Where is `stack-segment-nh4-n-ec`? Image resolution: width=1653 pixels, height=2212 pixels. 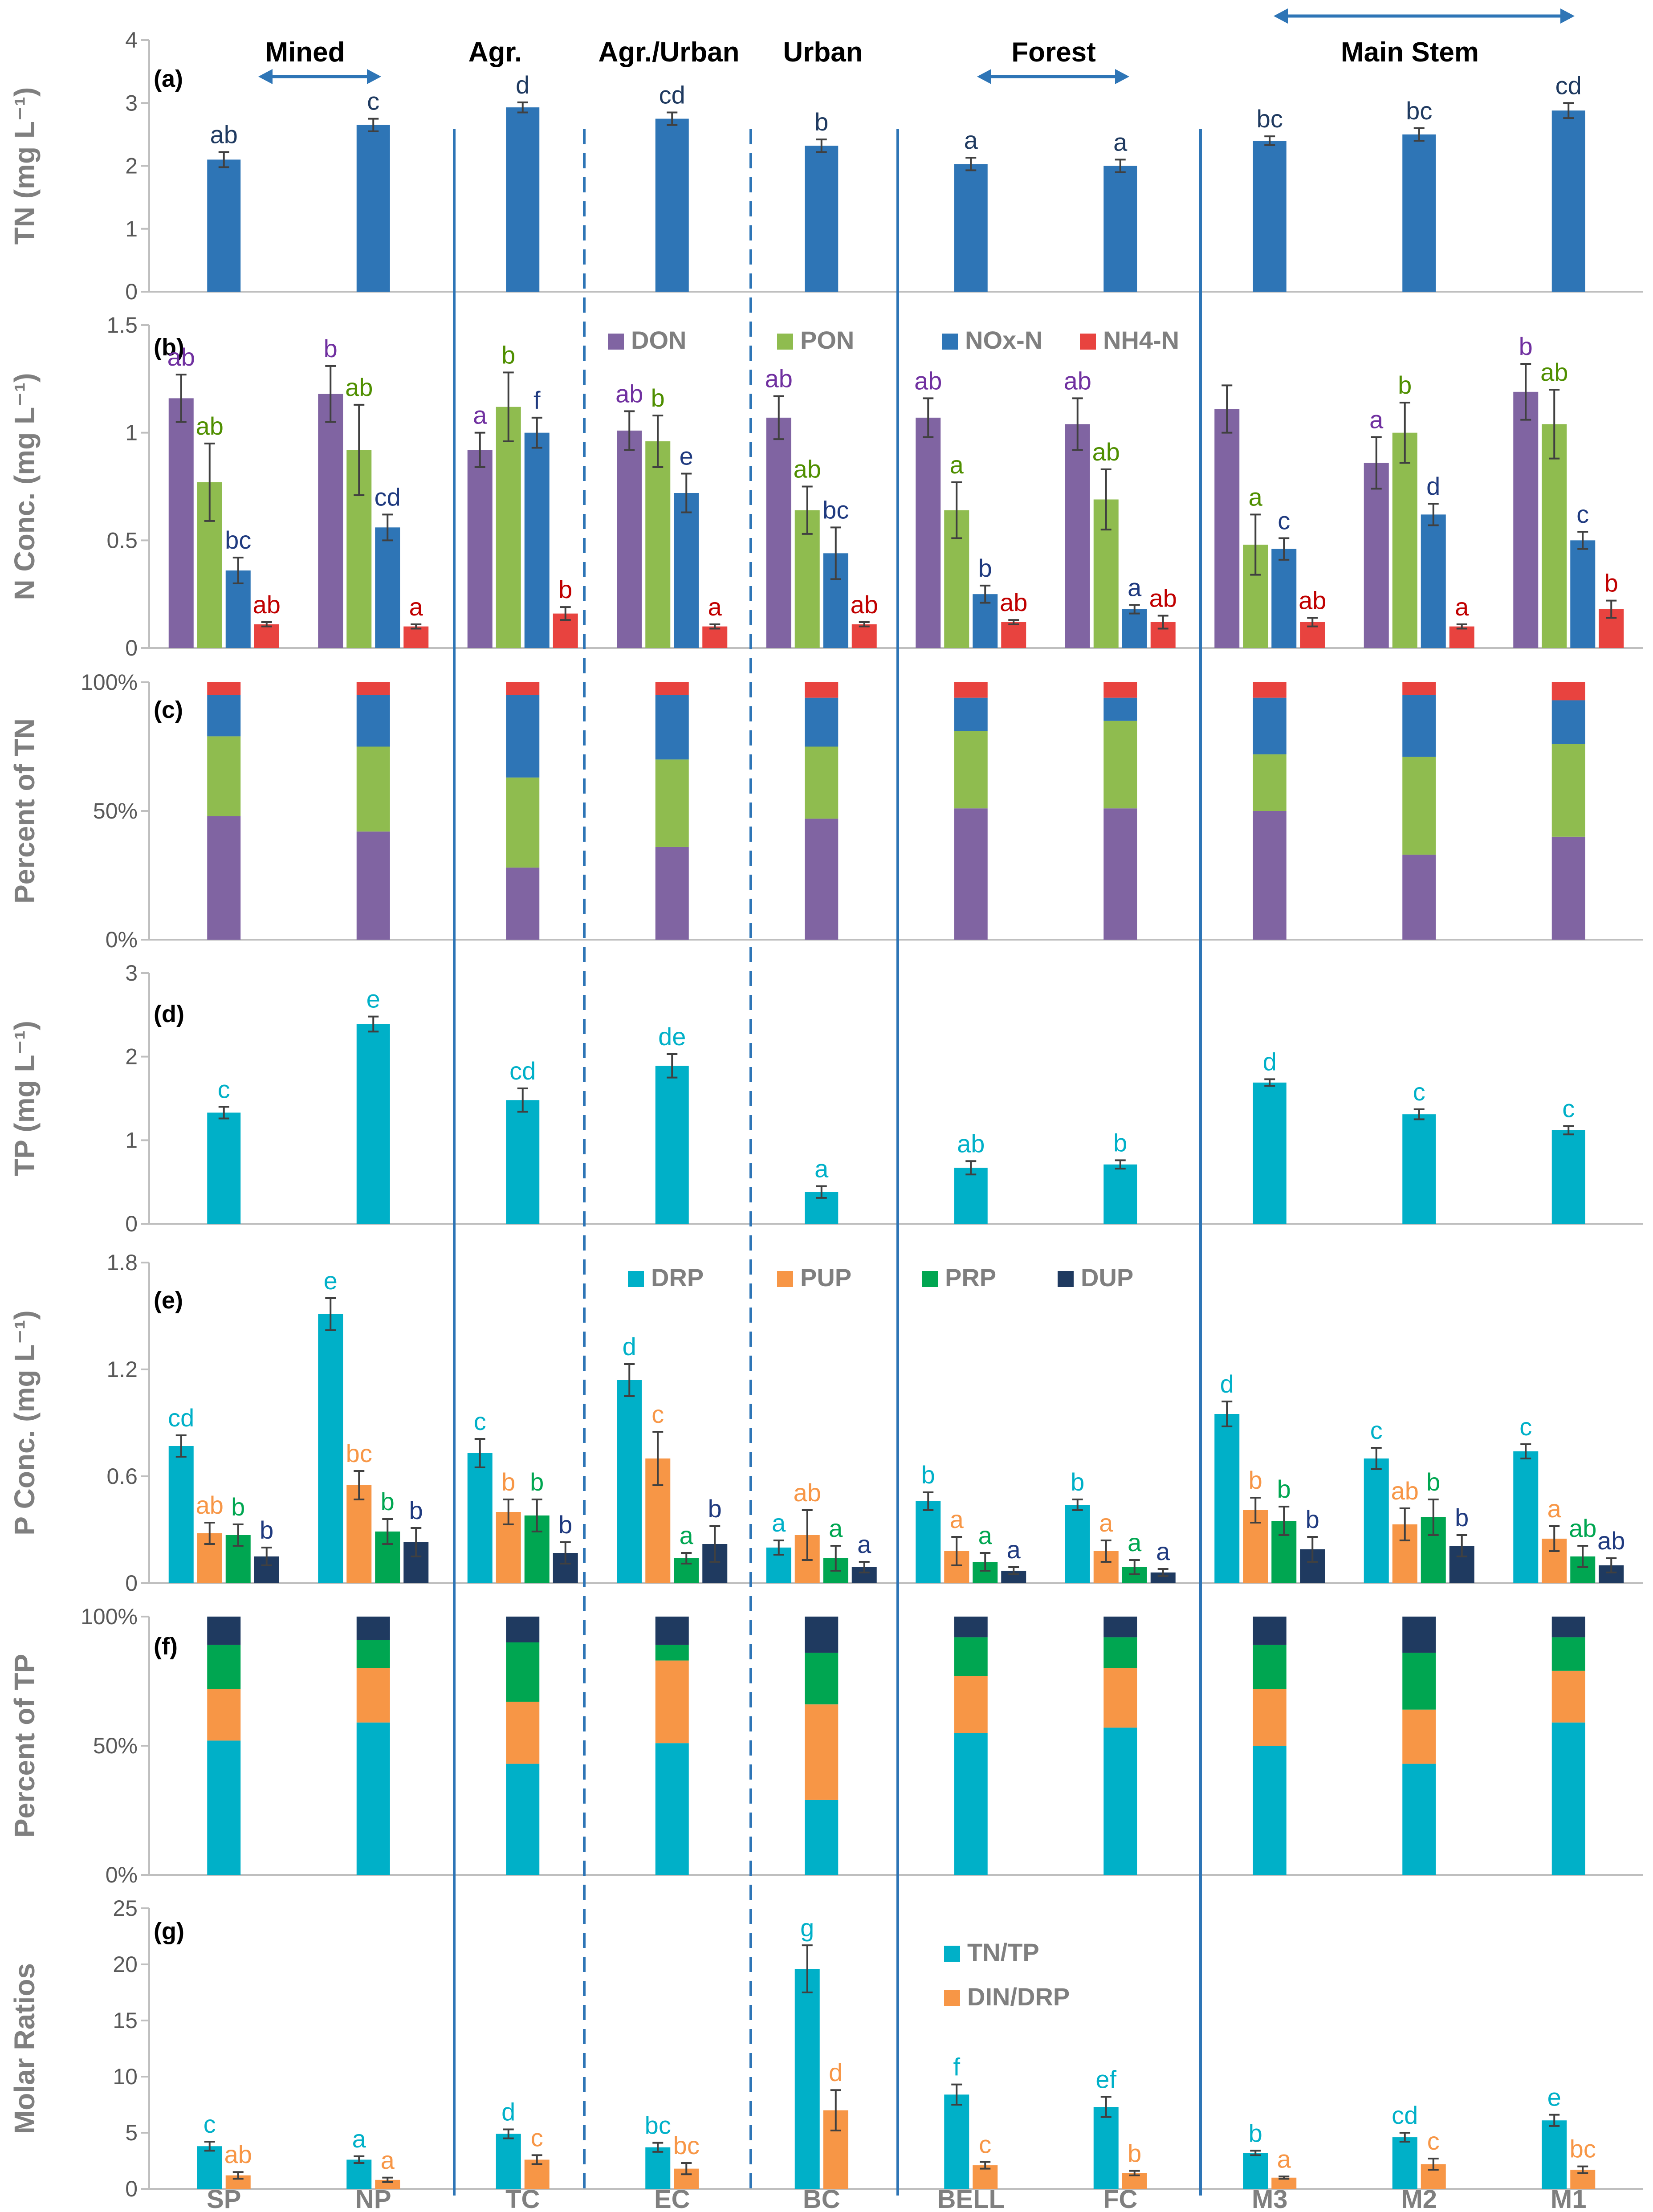 stack-segment-nh4-n-ec is located at coordinates (672, 688).